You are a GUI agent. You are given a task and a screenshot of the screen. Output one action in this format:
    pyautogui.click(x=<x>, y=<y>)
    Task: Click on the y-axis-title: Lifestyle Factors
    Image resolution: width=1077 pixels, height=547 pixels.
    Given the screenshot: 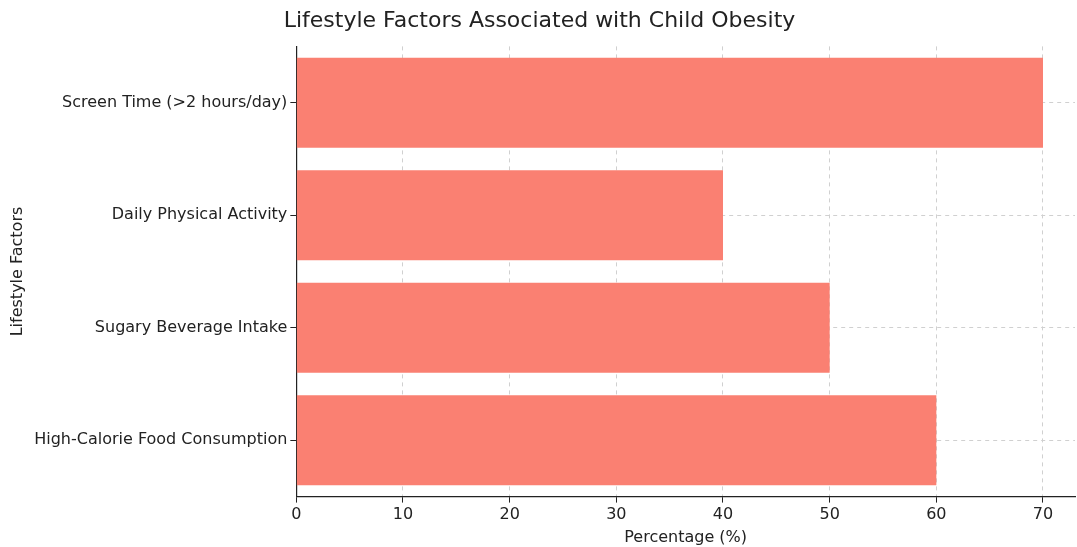 What is the action you would take?
    pyautogui.click(x=16, y=271)
    